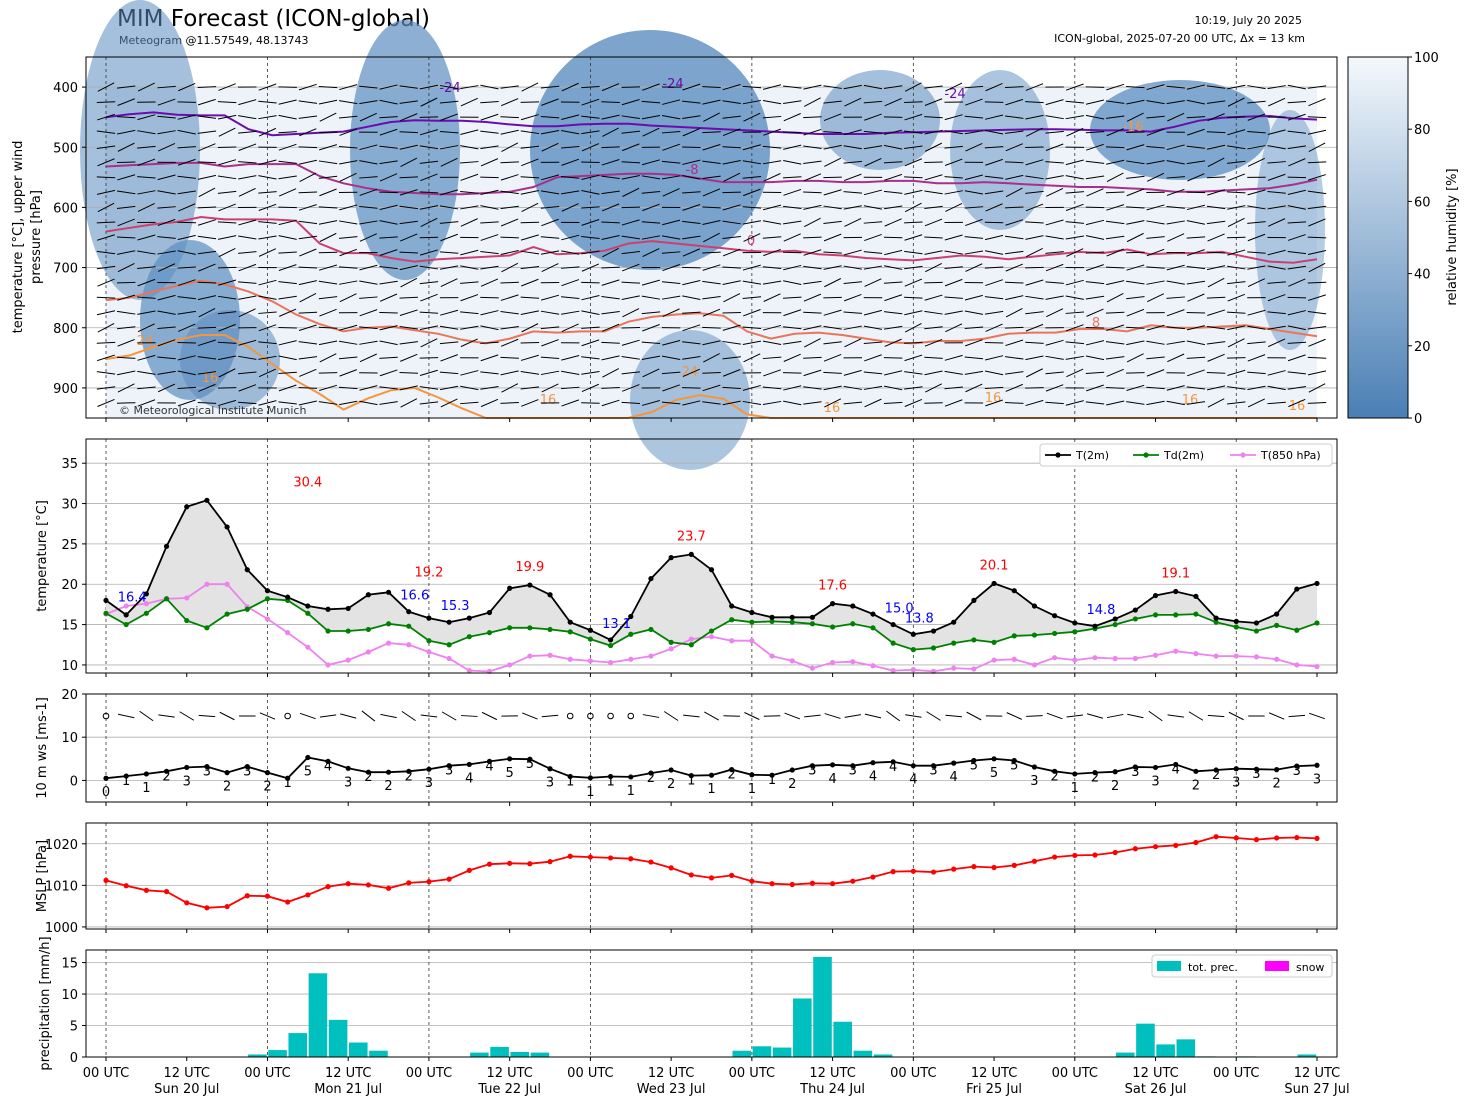 Image resolution: width=1469 pixels, height=1105 pixels. What do you see at coordinates (348, 1089) in the screenshot?
I see `x-tick-label: Mon 21 Jul` at bounding box center [348, 1089].